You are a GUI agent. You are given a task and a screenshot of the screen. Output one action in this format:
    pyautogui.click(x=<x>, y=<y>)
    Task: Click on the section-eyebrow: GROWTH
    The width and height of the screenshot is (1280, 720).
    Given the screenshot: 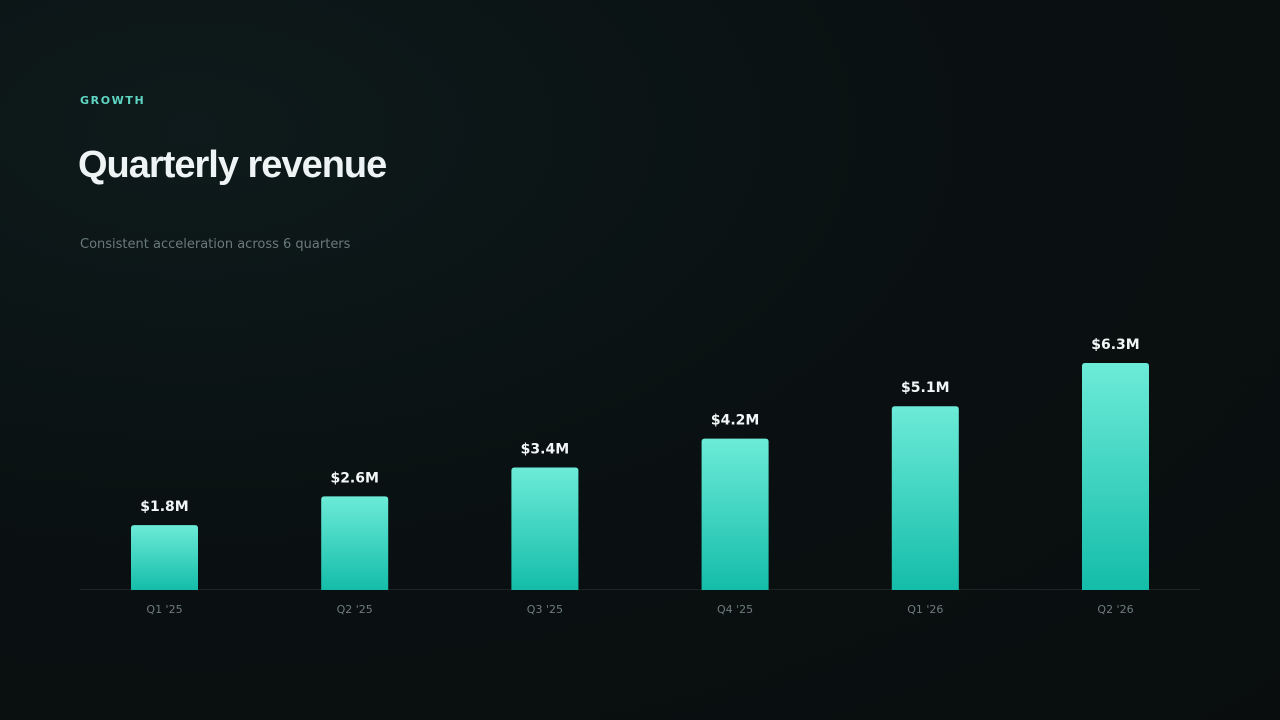 What is the action you would take?
    pyautogui.click(x=113, y=100)
    